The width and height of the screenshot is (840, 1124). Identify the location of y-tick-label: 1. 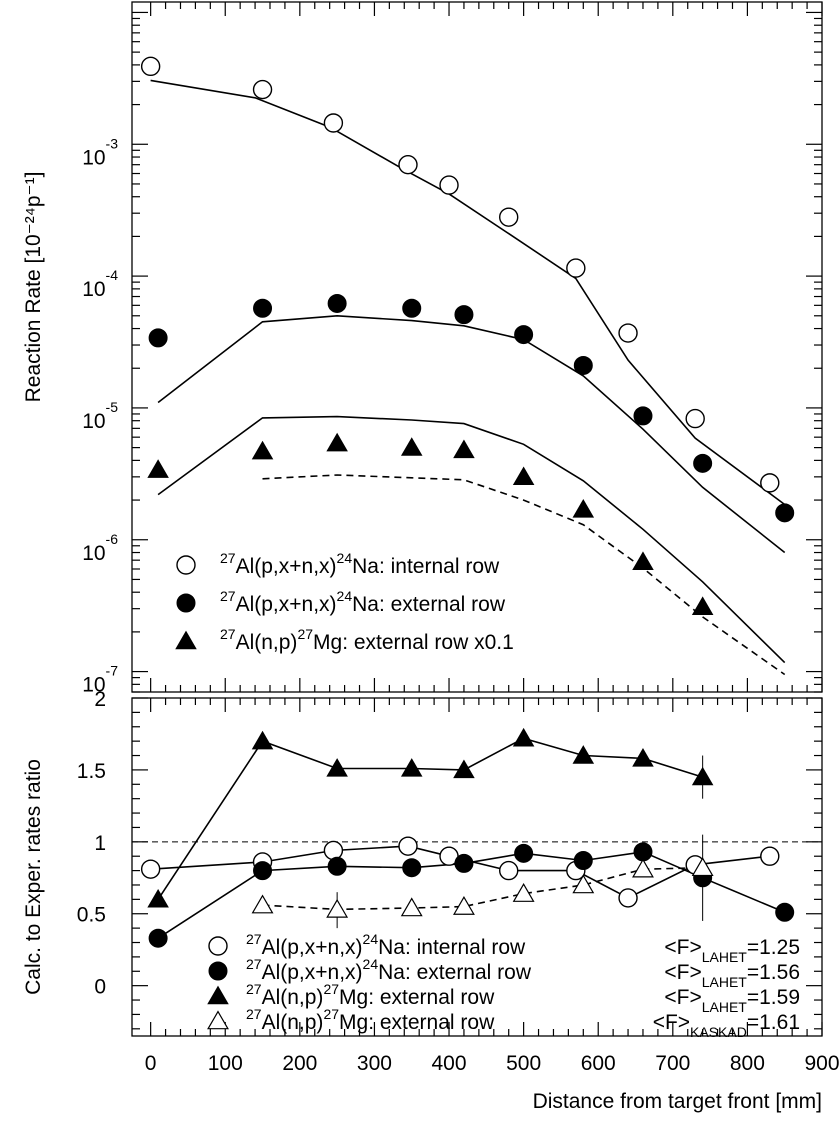
(100, 843).